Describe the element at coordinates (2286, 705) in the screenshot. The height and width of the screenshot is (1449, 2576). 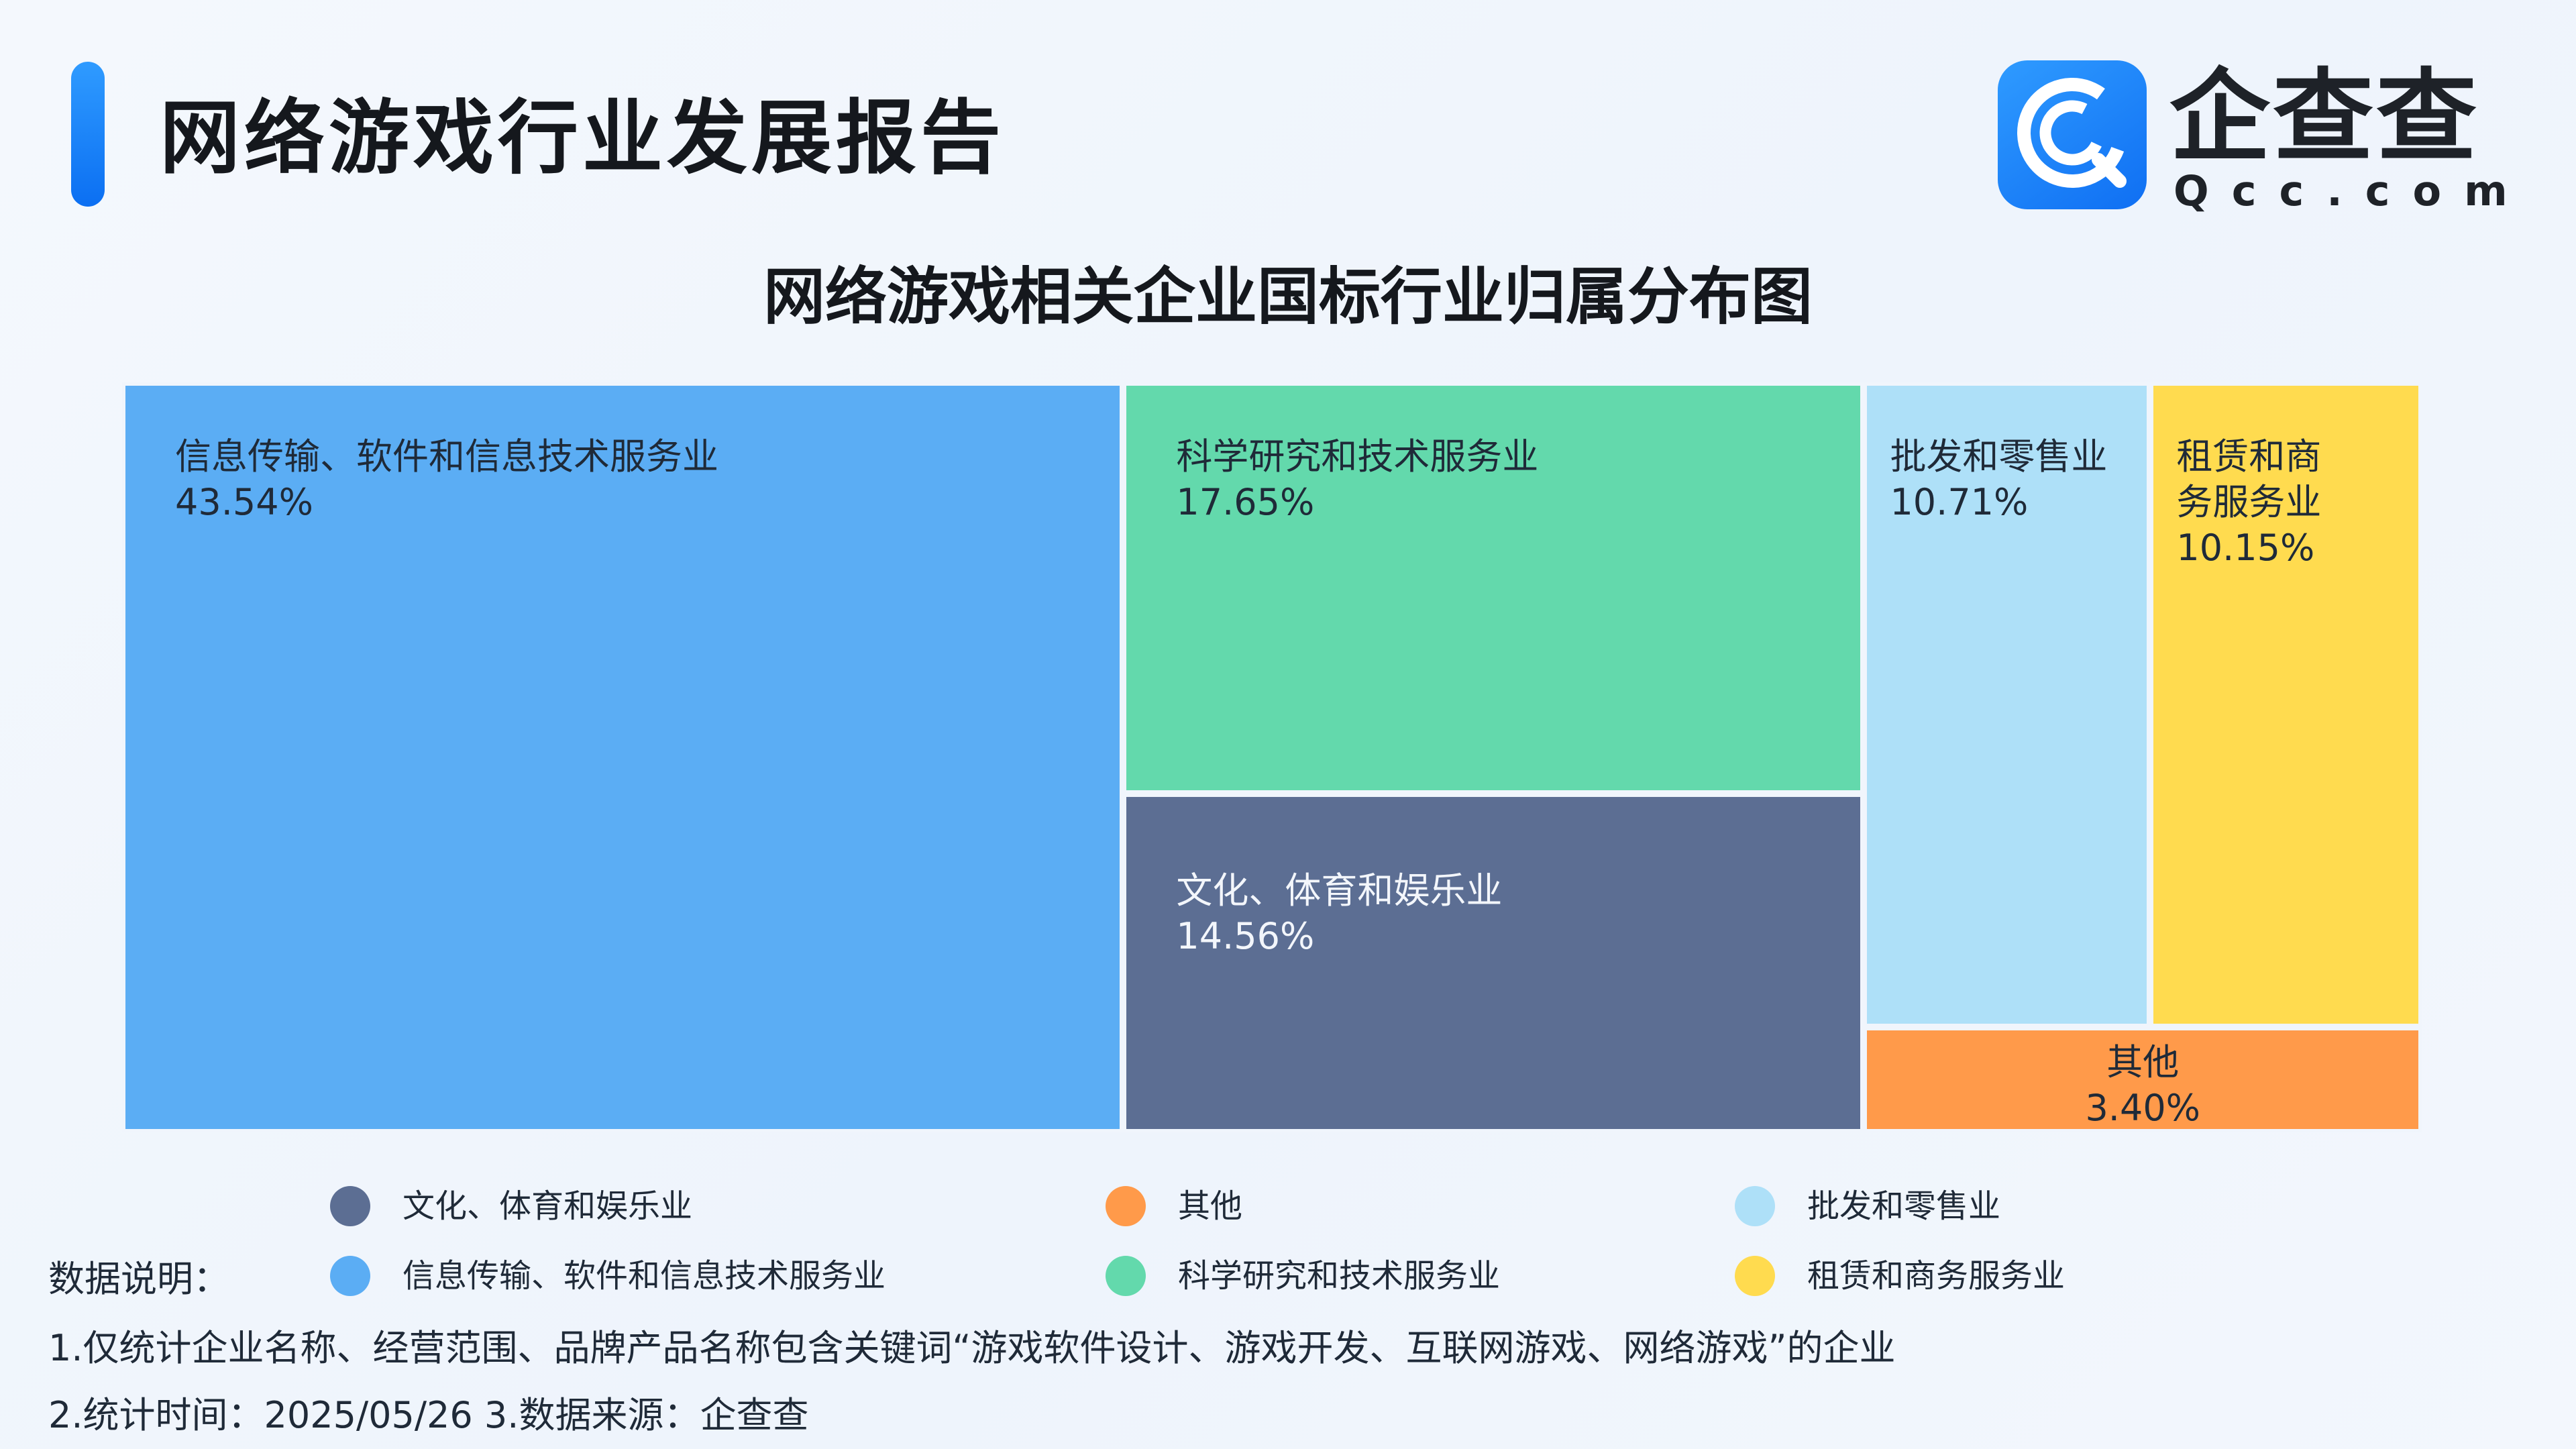
I see `tile-leasing-business: 租赁和商 务服务业 10.15%` at that location.